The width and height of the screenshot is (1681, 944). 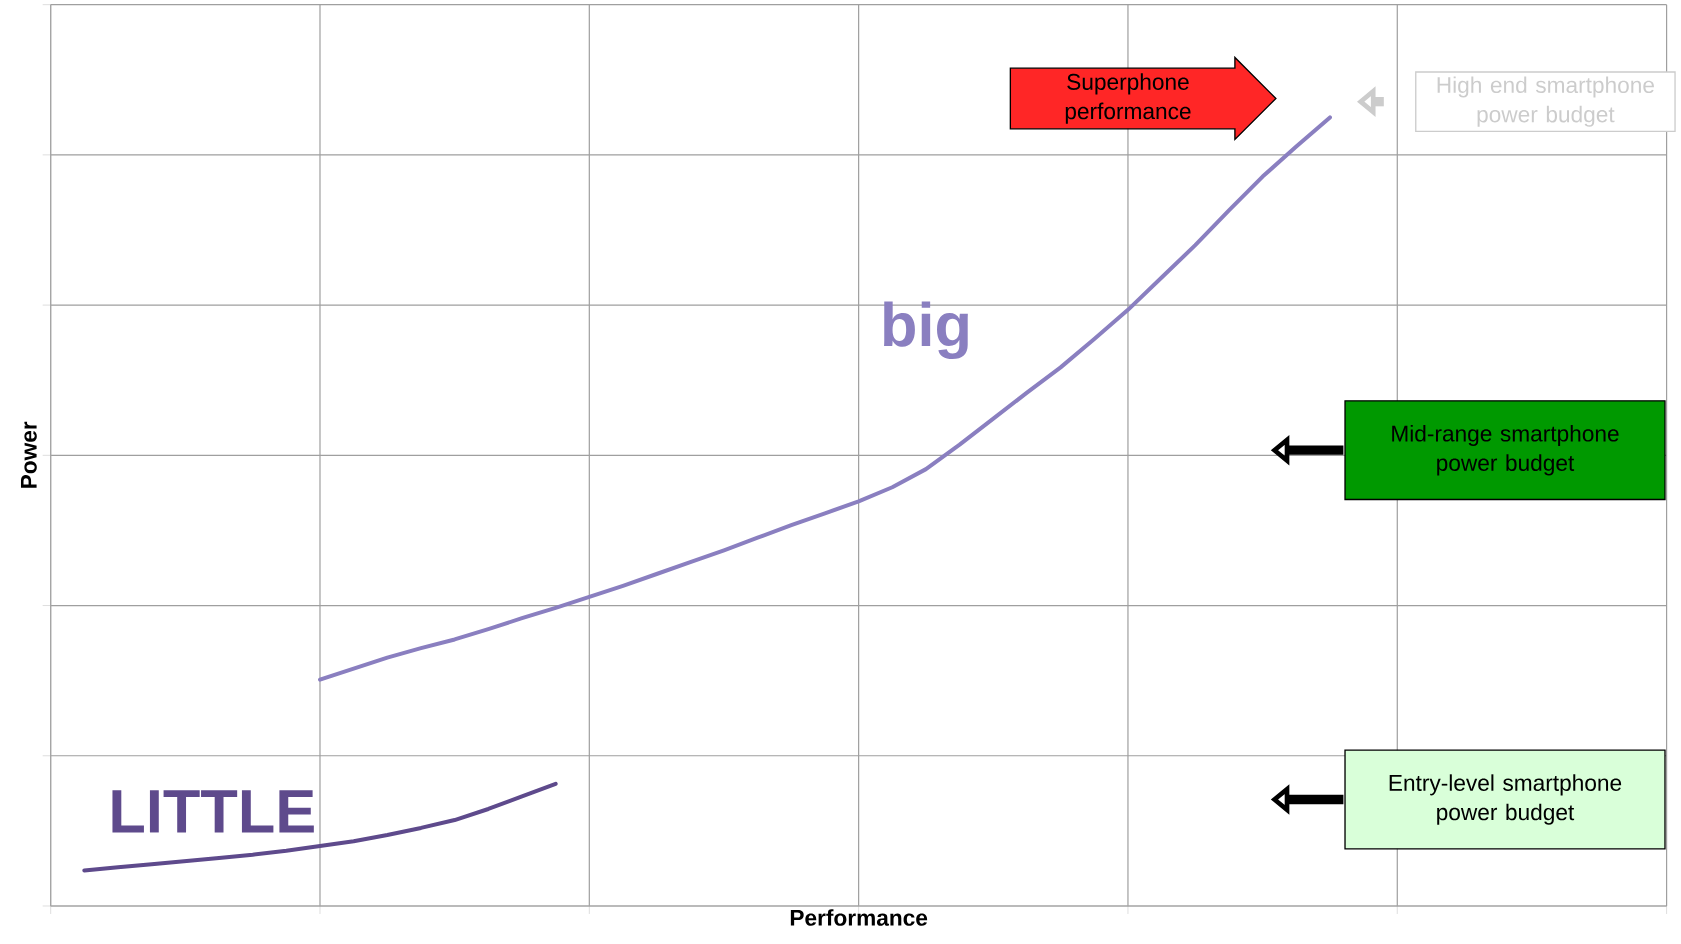 What do you see at coordinates (859, 917) in the screenshot?
I see `x-axis-title: Performance` at bounding box center [859, 917].